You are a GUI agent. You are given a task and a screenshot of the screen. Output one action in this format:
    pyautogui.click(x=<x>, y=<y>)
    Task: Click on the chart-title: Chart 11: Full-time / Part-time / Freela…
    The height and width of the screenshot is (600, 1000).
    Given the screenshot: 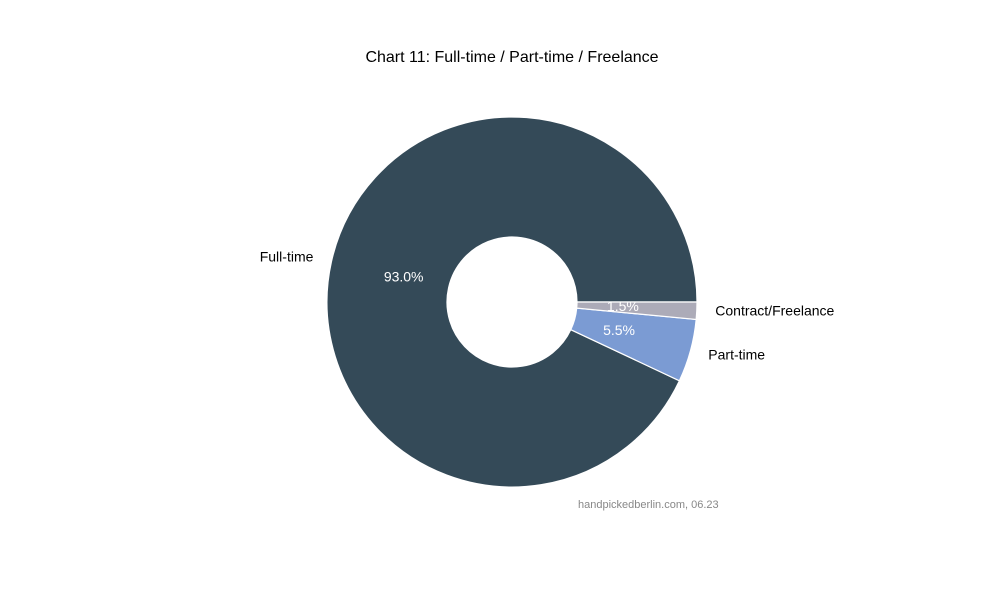 What is the action you would take?
    pyautogui.click(x=511, y=57)
    